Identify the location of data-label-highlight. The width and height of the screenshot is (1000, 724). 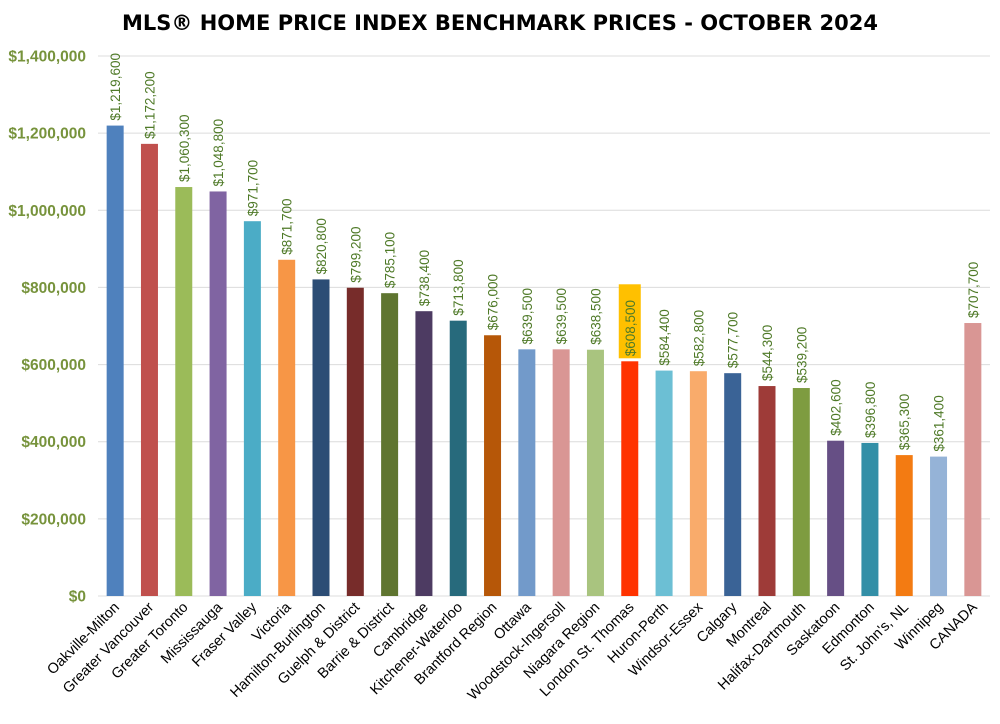
(629, 321).